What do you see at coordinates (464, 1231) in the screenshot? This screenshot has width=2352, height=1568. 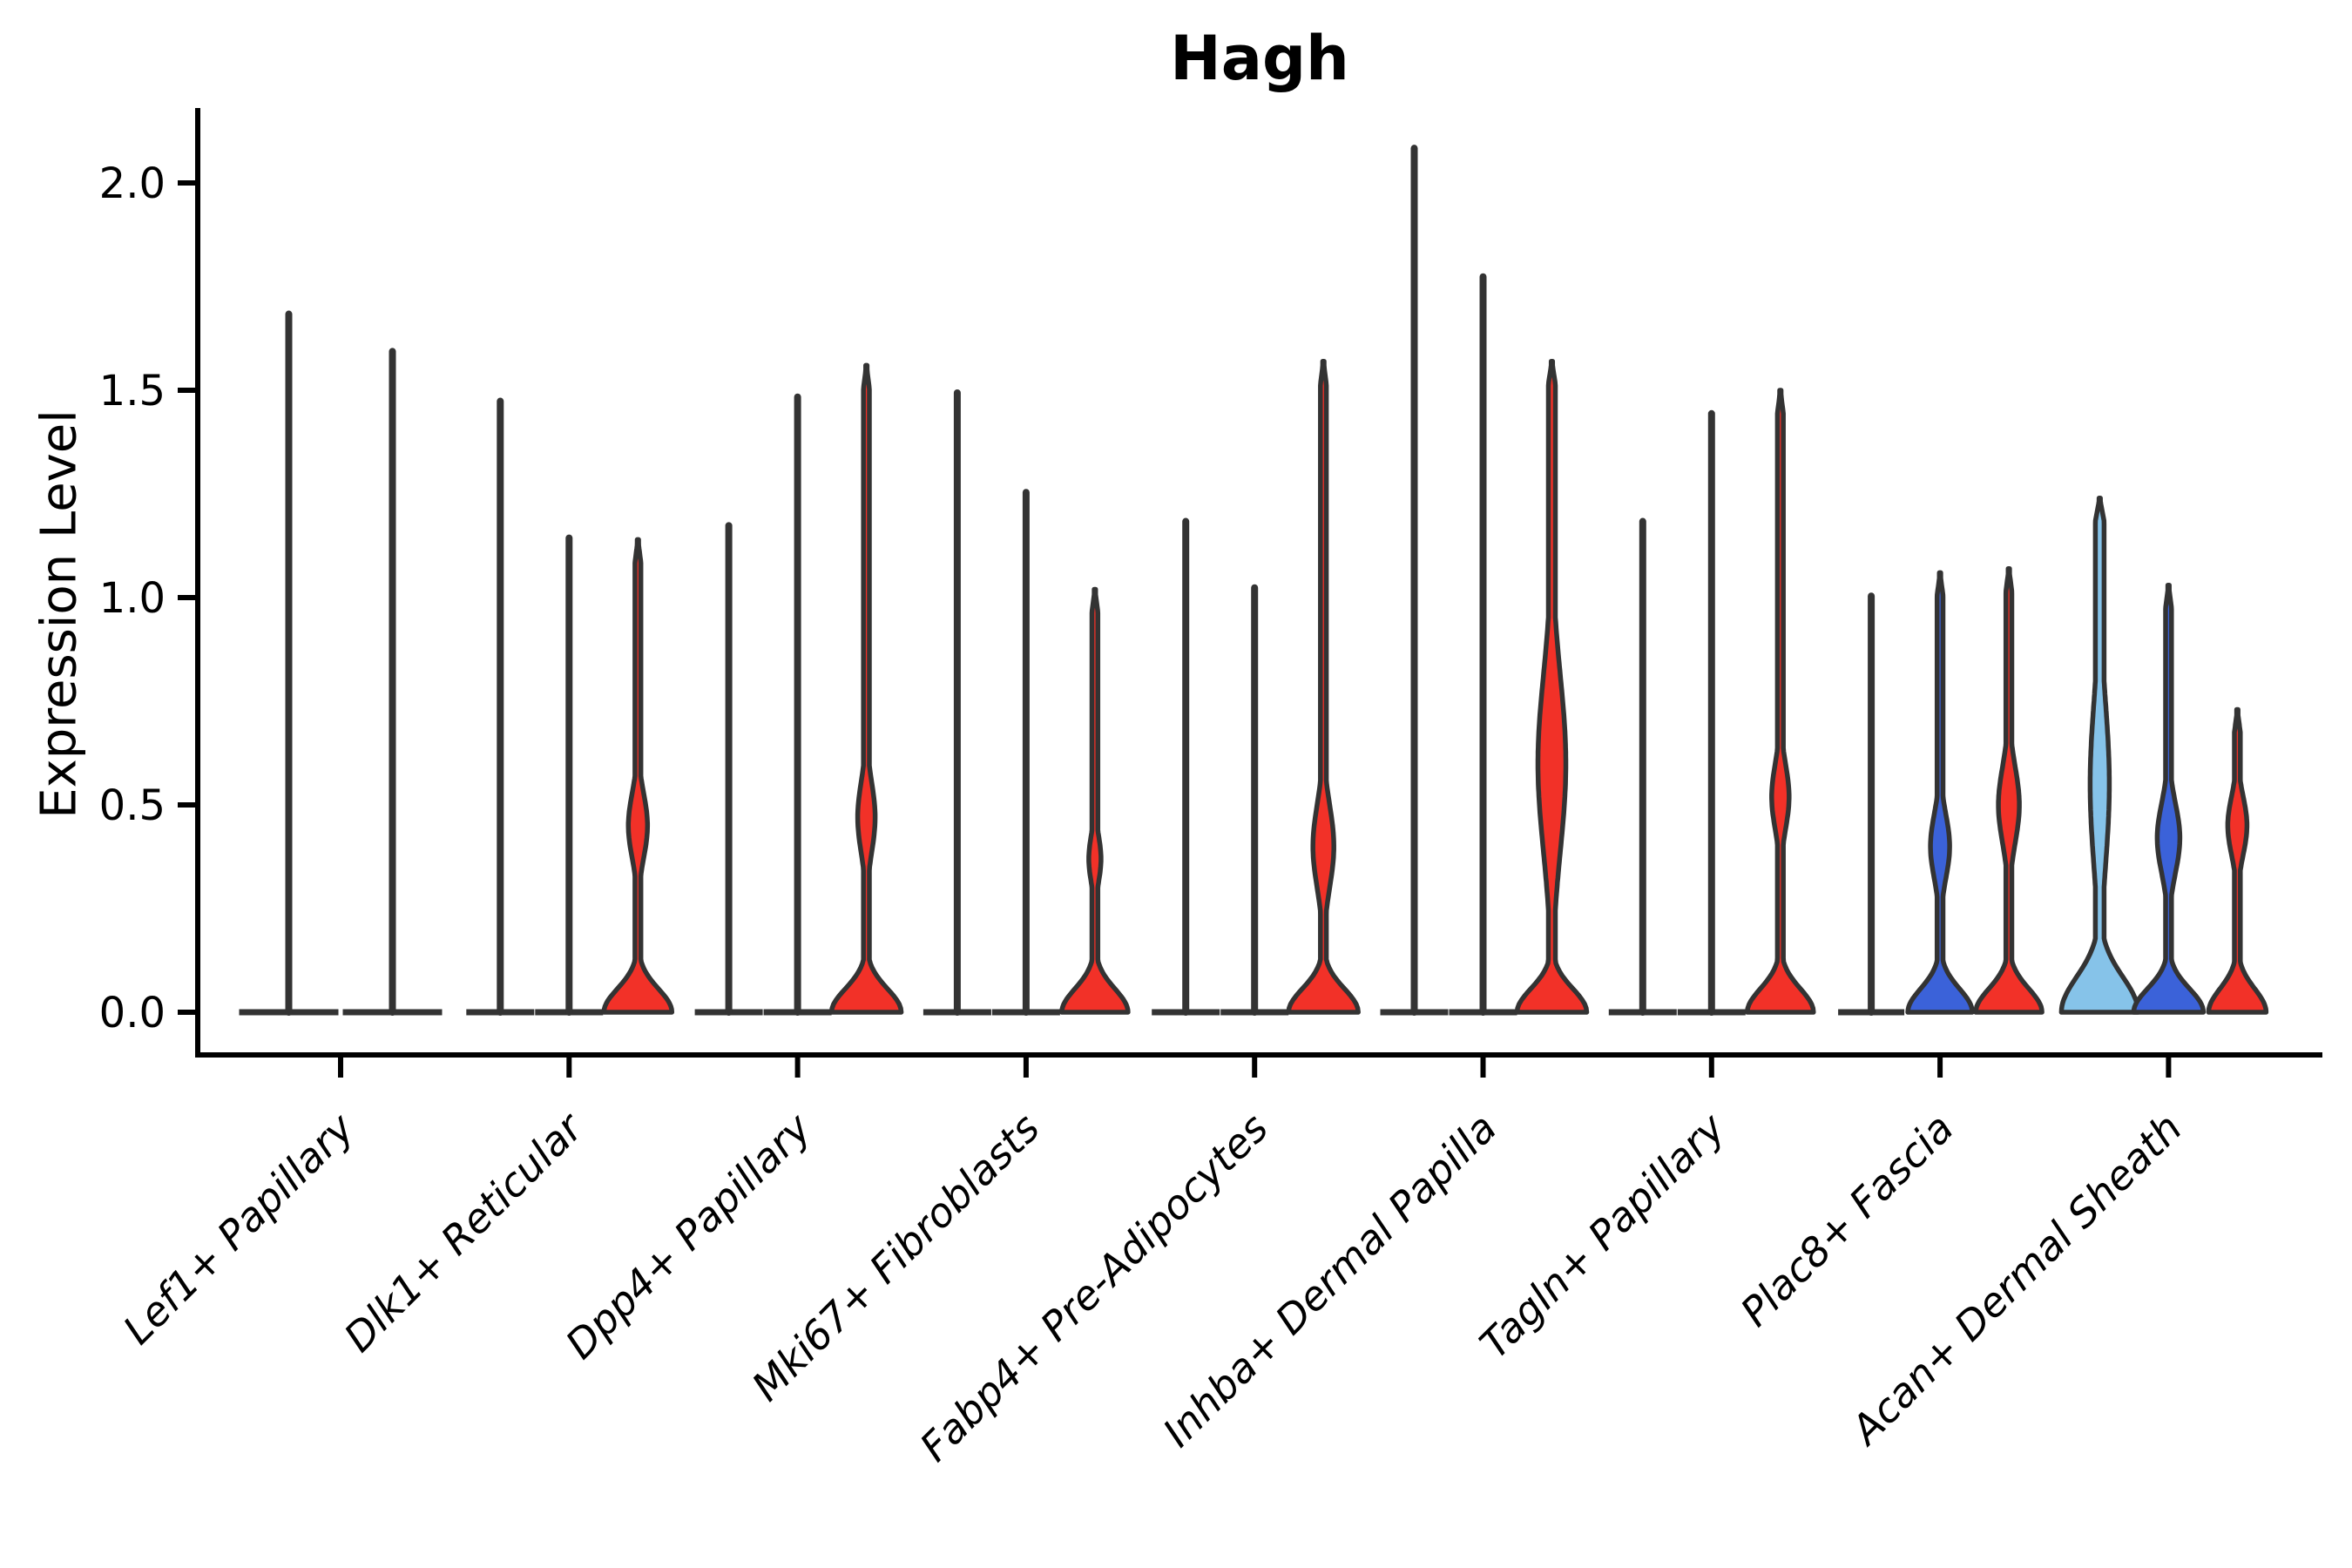 I see `x-tick-label: Dlk1+ Reticular` at bounding box center [464, 1231].